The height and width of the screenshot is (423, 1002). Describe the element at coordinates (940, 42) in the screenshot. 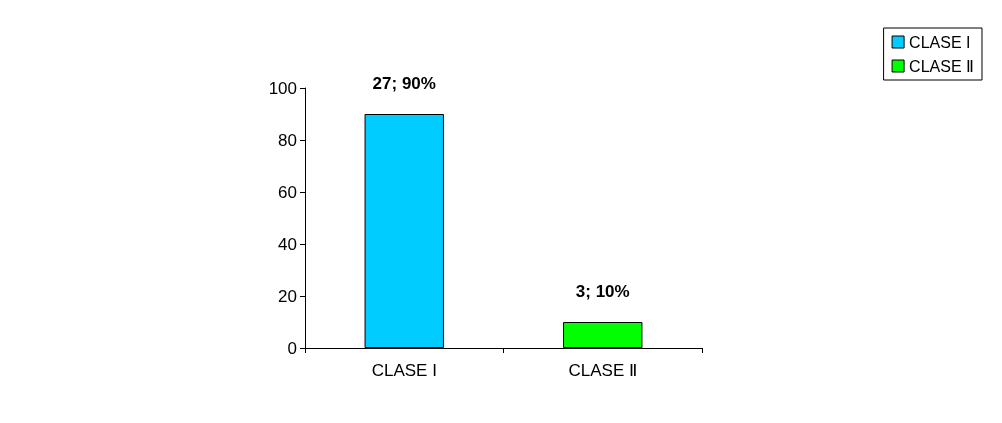

I see `legend-label: CLASE I` at that location.